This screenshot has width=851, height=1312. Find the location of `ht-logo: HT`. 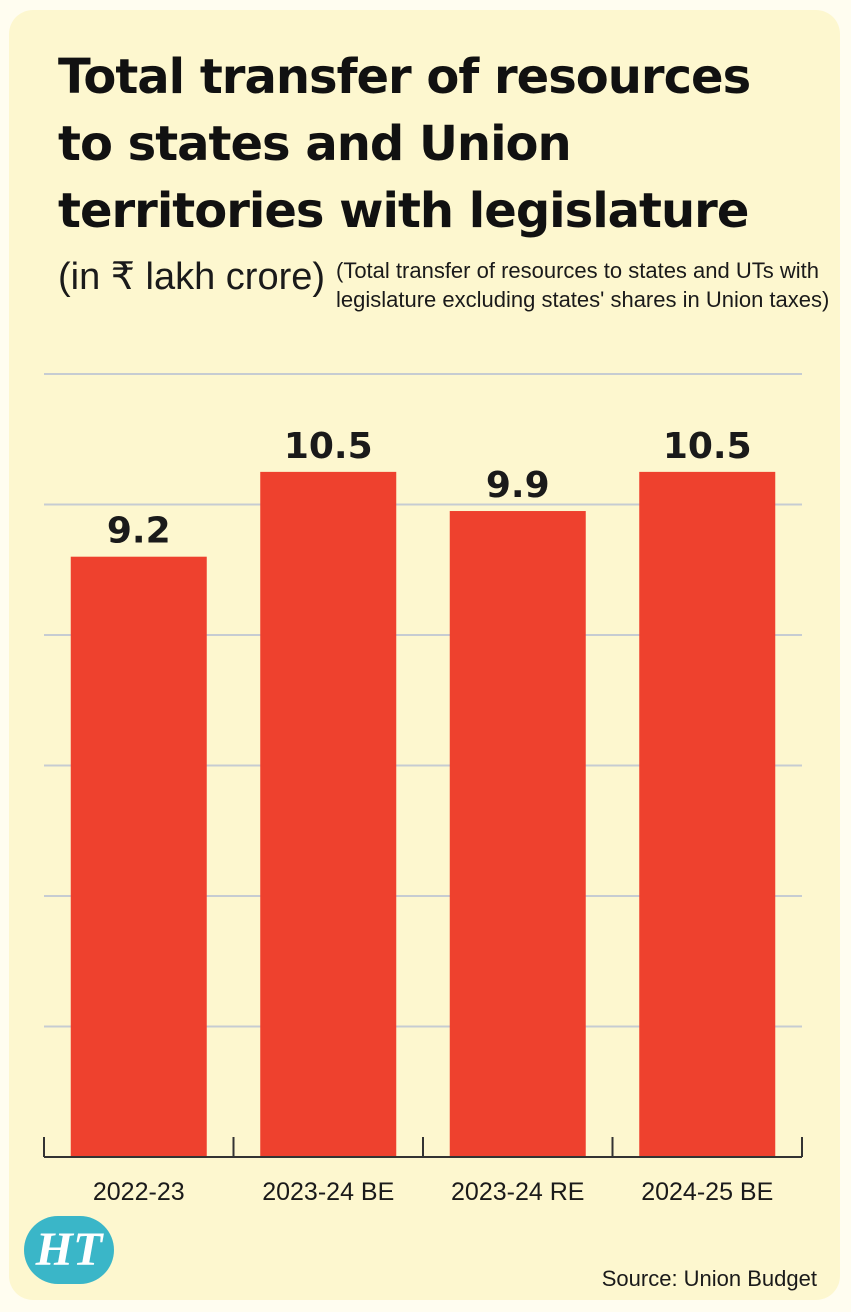

ht-logo: HT is located at coordinates (69, 1250).